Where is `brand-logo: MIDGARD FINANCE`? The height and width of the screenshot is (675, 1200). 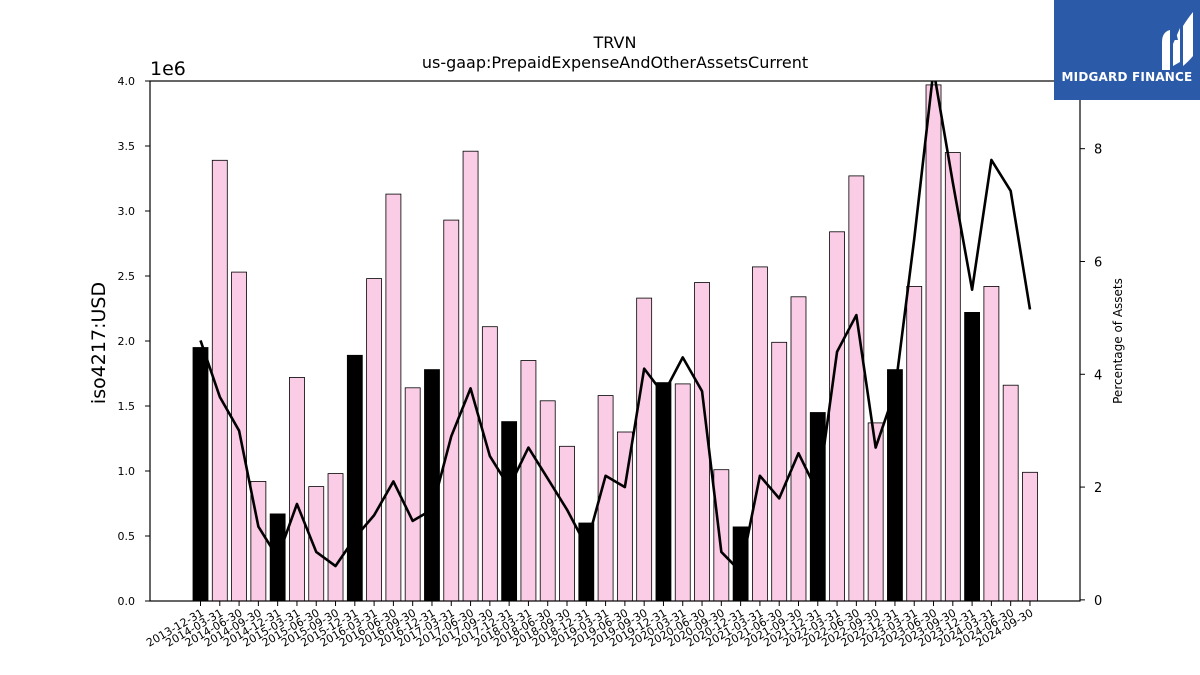 brand-logo: MIDGARD FINANCE is located at coordinates (1127, 50).